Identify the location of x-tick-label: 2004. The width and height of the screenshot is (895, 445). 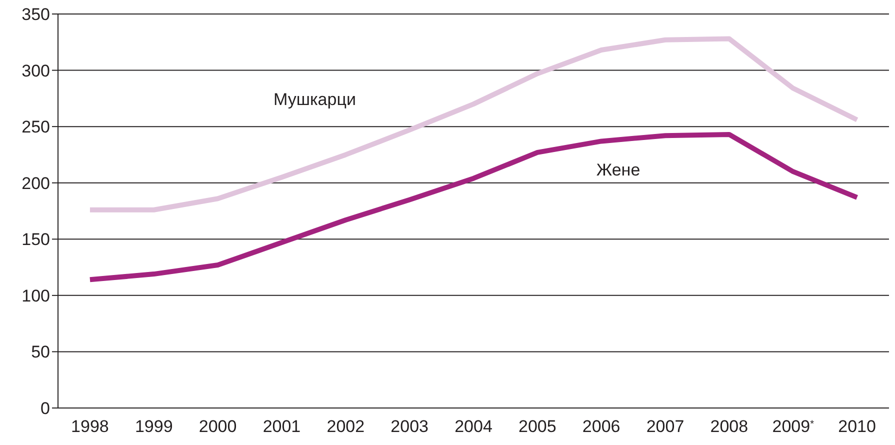
(473, 426).